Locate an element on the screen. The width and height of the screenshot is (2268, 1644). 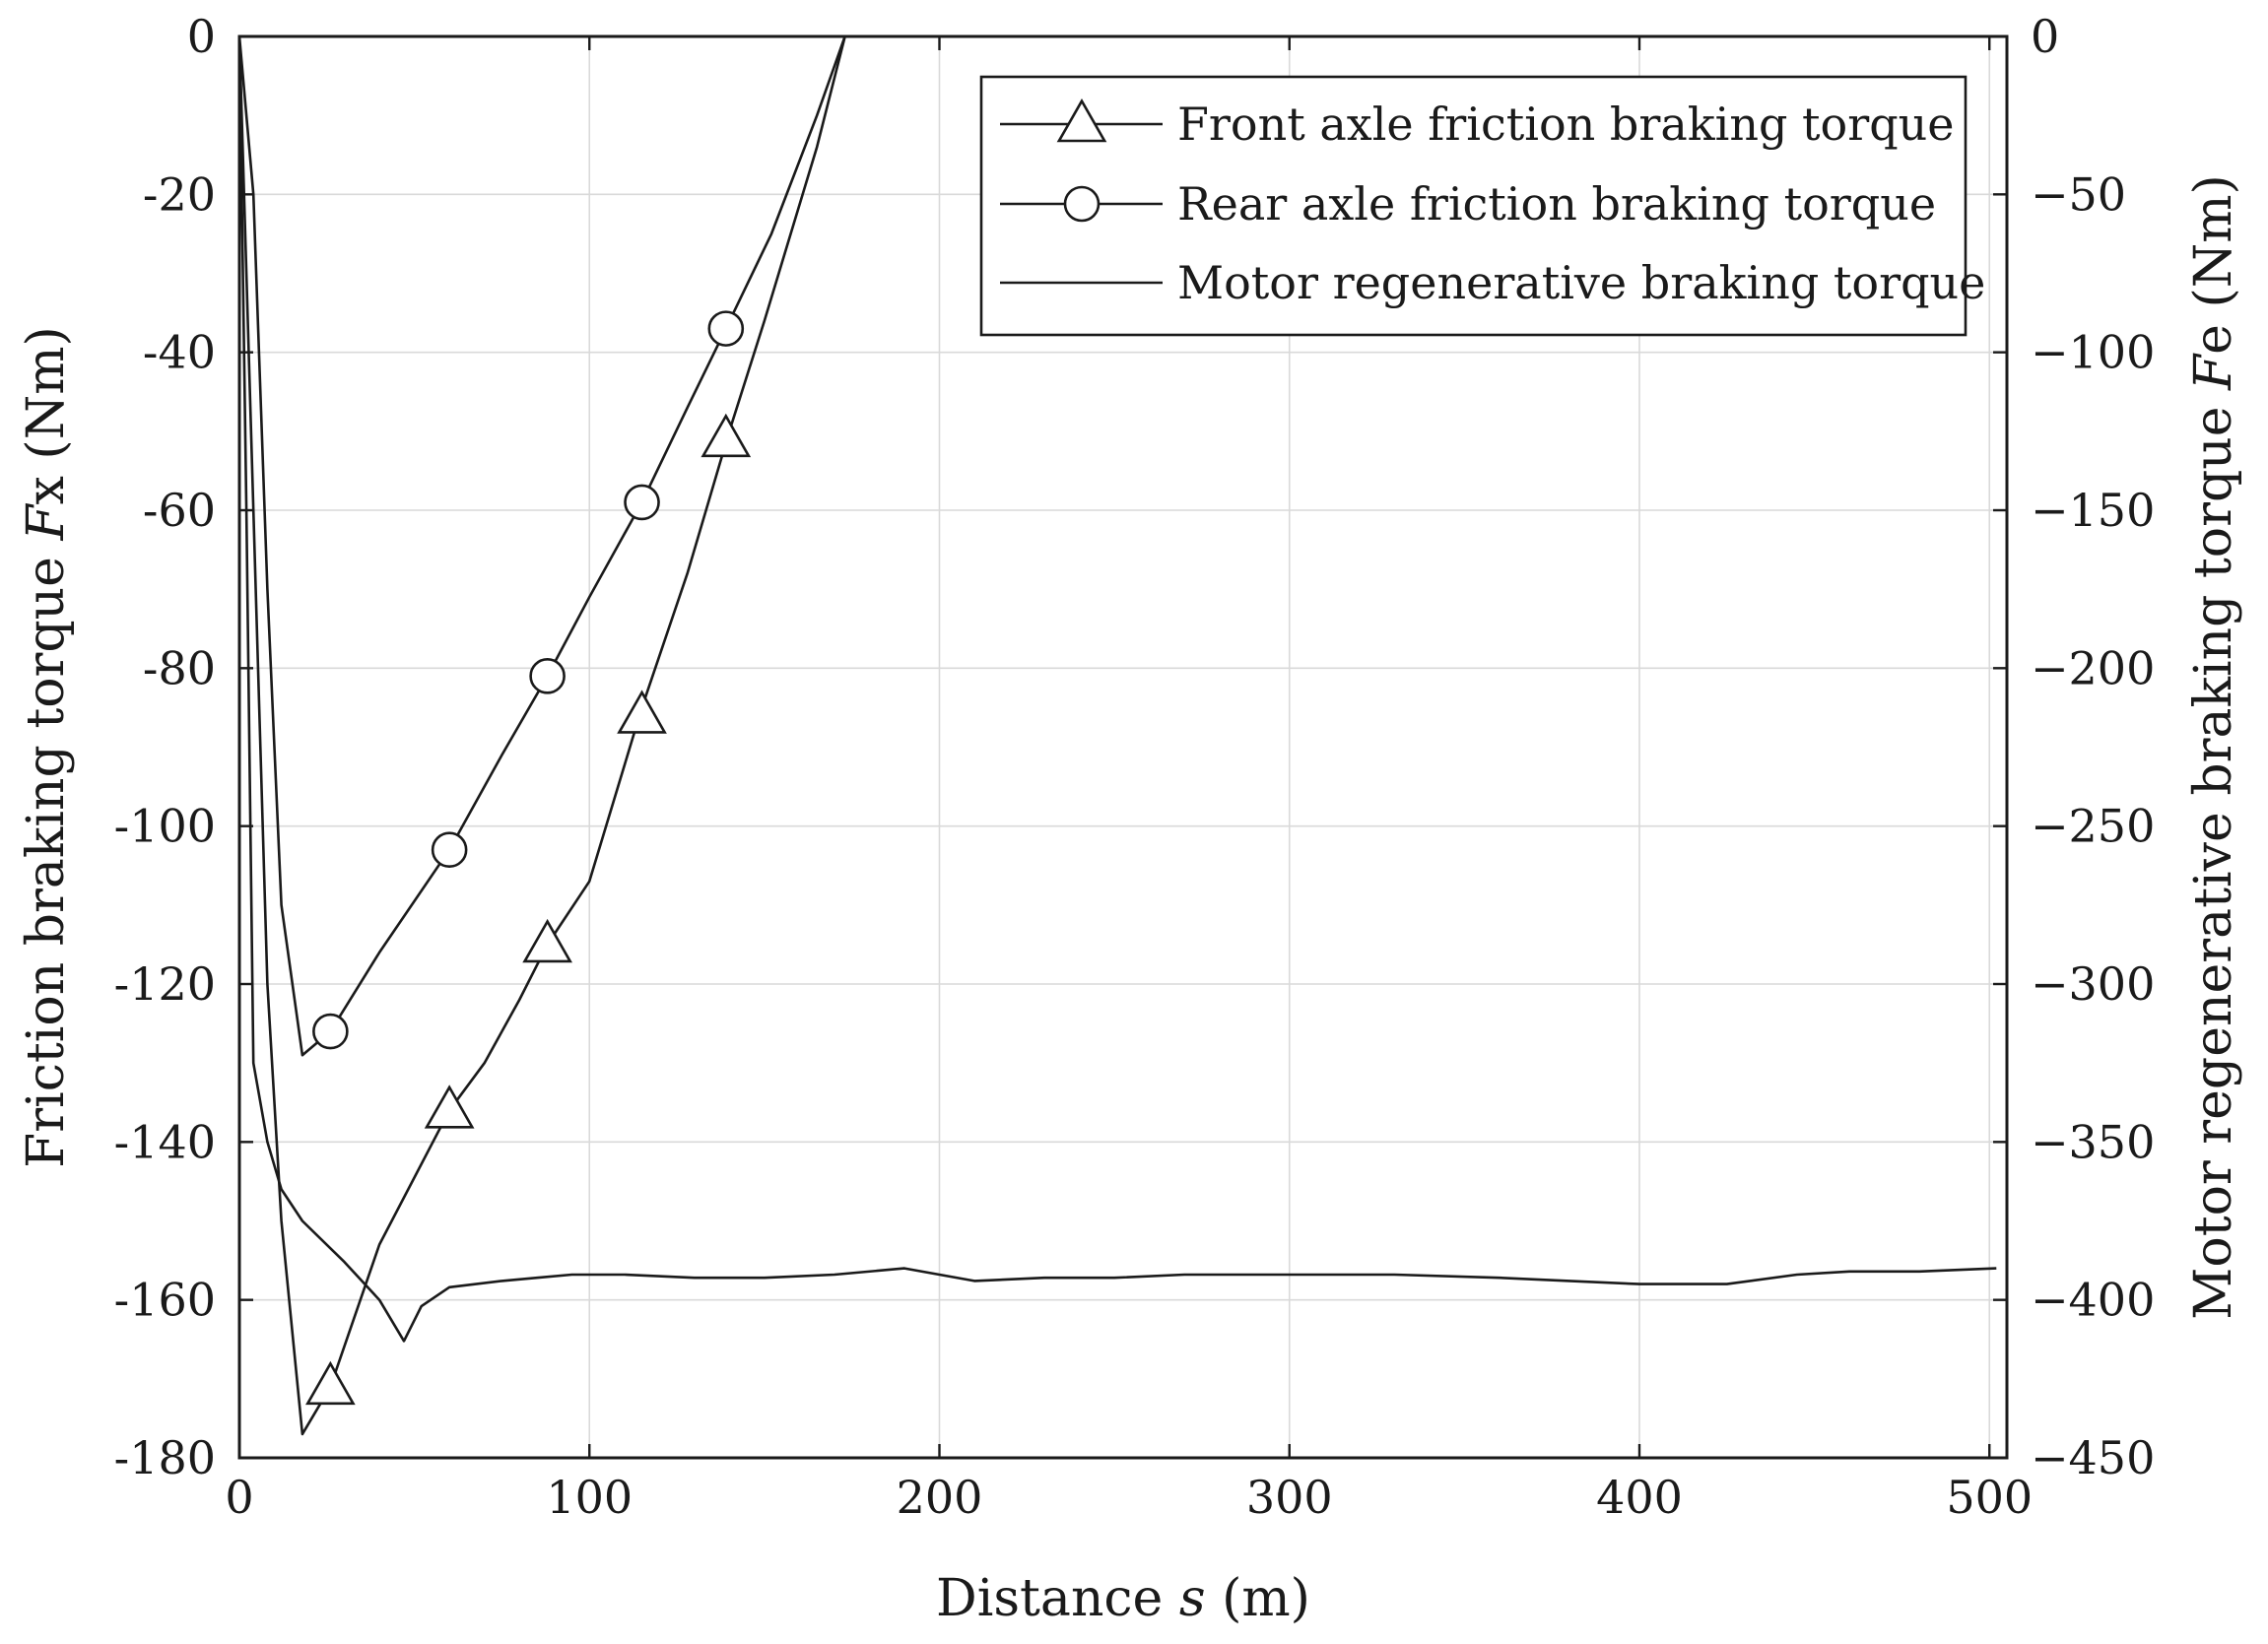
legend-circle-marker is located at coordinates (1082, 204).